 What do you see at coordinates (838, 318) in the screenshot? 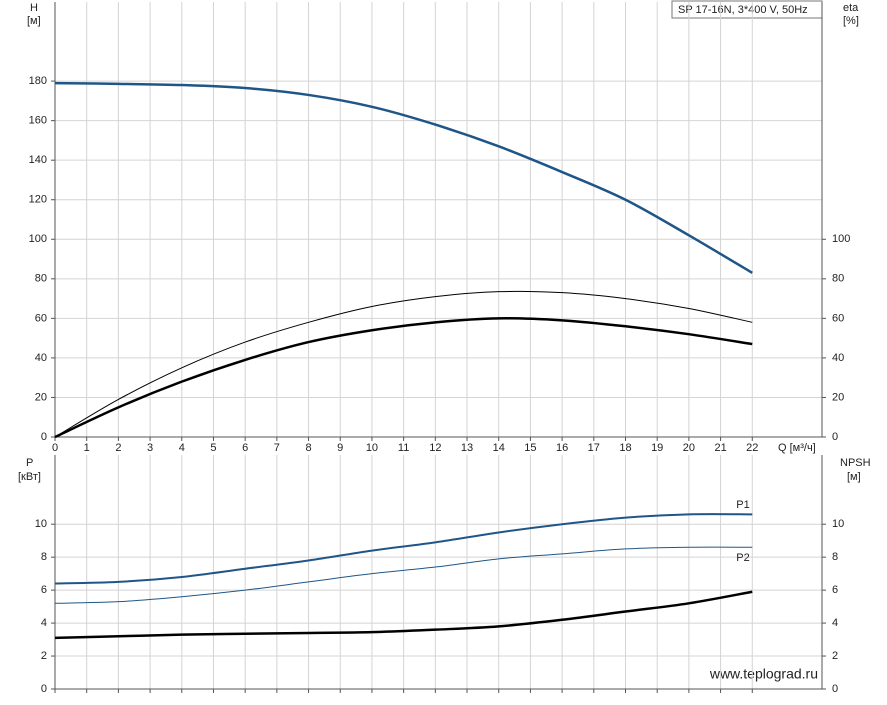
I see `y2-tick-label: 60` at bounding box center [838, 318].